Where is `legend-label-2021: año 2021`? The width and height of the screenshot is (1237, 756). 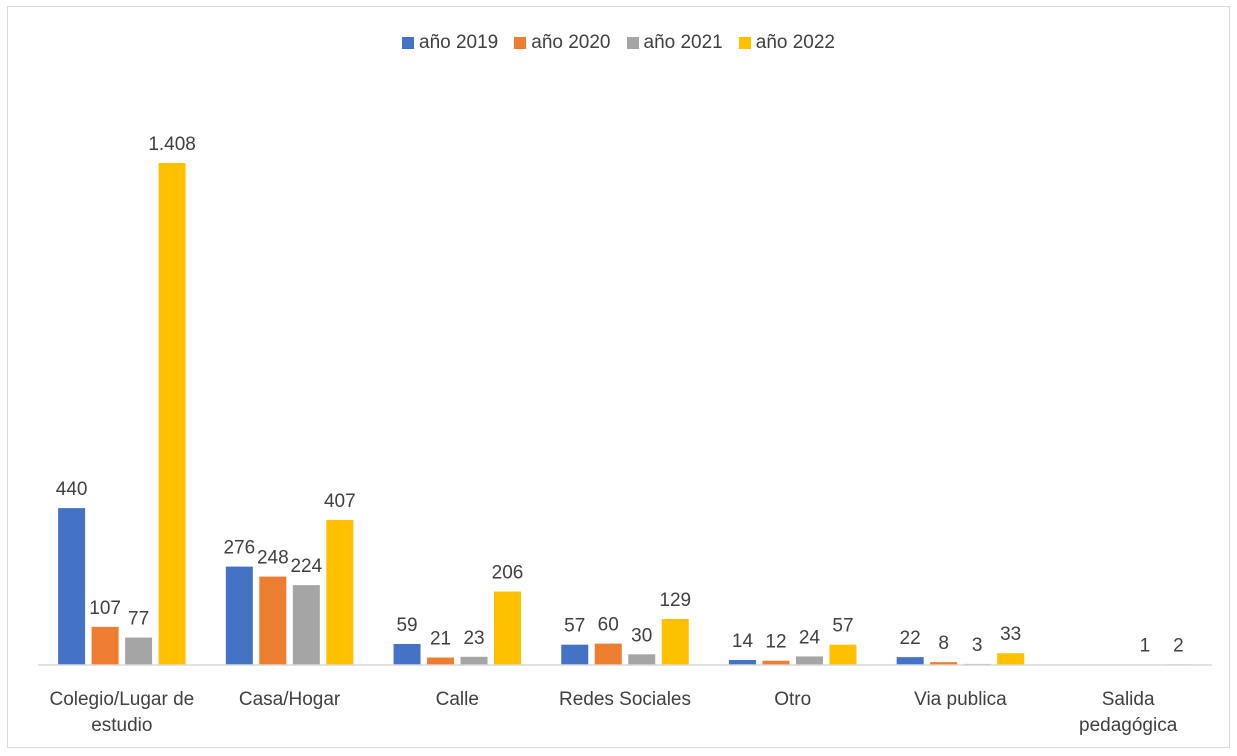
legend-label-2021: año 2021 is located at coordinates (683, 42).